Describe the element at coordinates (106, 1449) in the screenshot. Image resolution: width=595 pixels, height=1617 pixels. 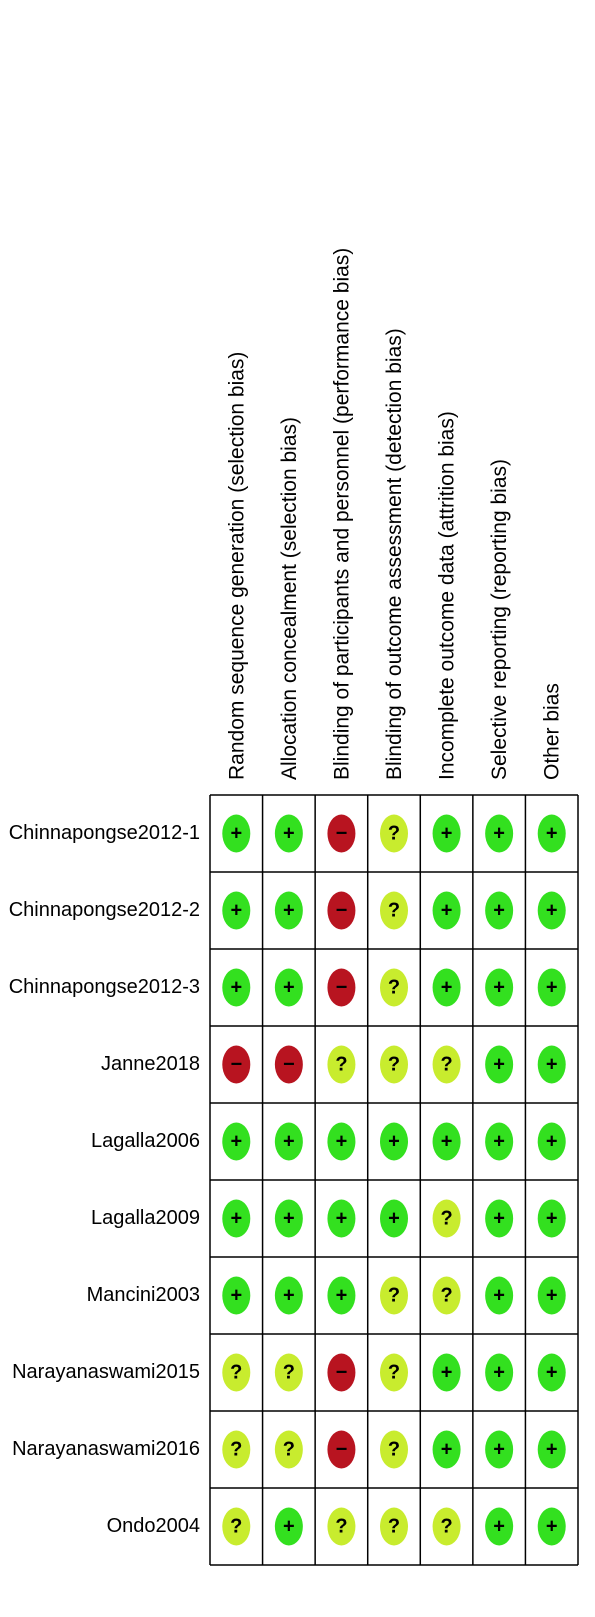
I see `study-label: Narayanaswami2016` at that location.